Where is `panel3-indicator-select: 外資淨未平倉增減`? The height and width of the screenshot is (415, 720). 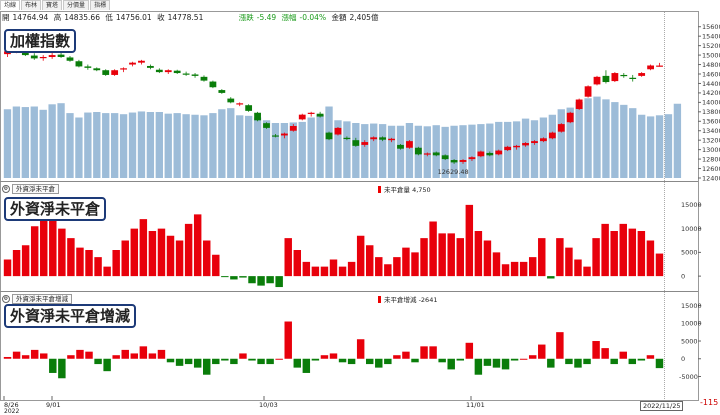 panel3-indicator-select: 外資淨未平倉增減 is located at coordinates (42, 299).